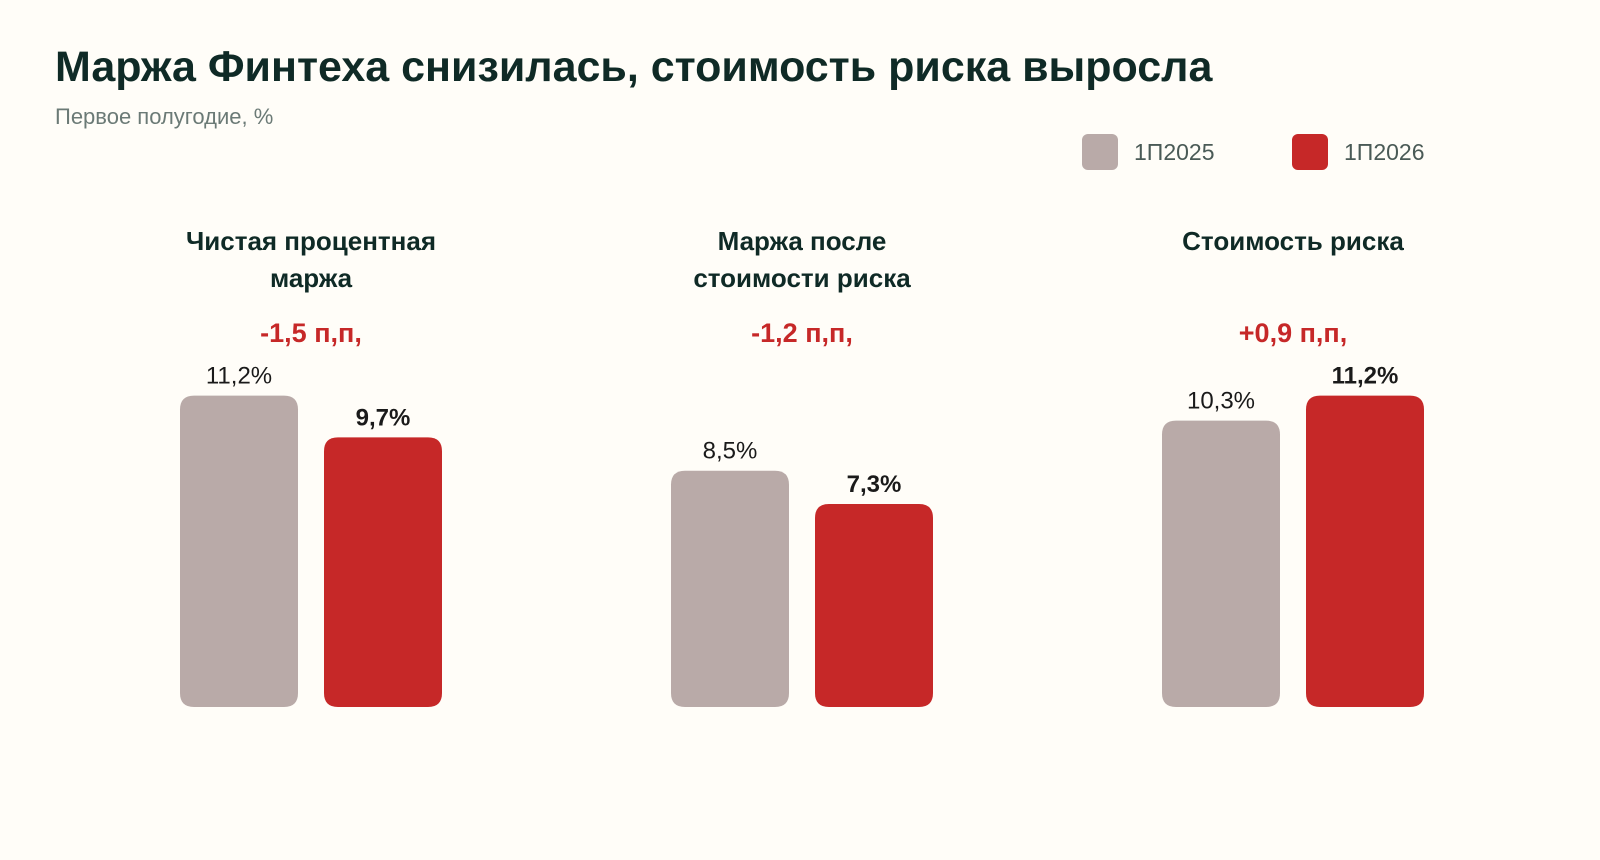  What do you see at coordinates (1384, 151) in the screenshot?
I see `legend-label-1p2026: 1П2026` at bounding box center [1384, 151].